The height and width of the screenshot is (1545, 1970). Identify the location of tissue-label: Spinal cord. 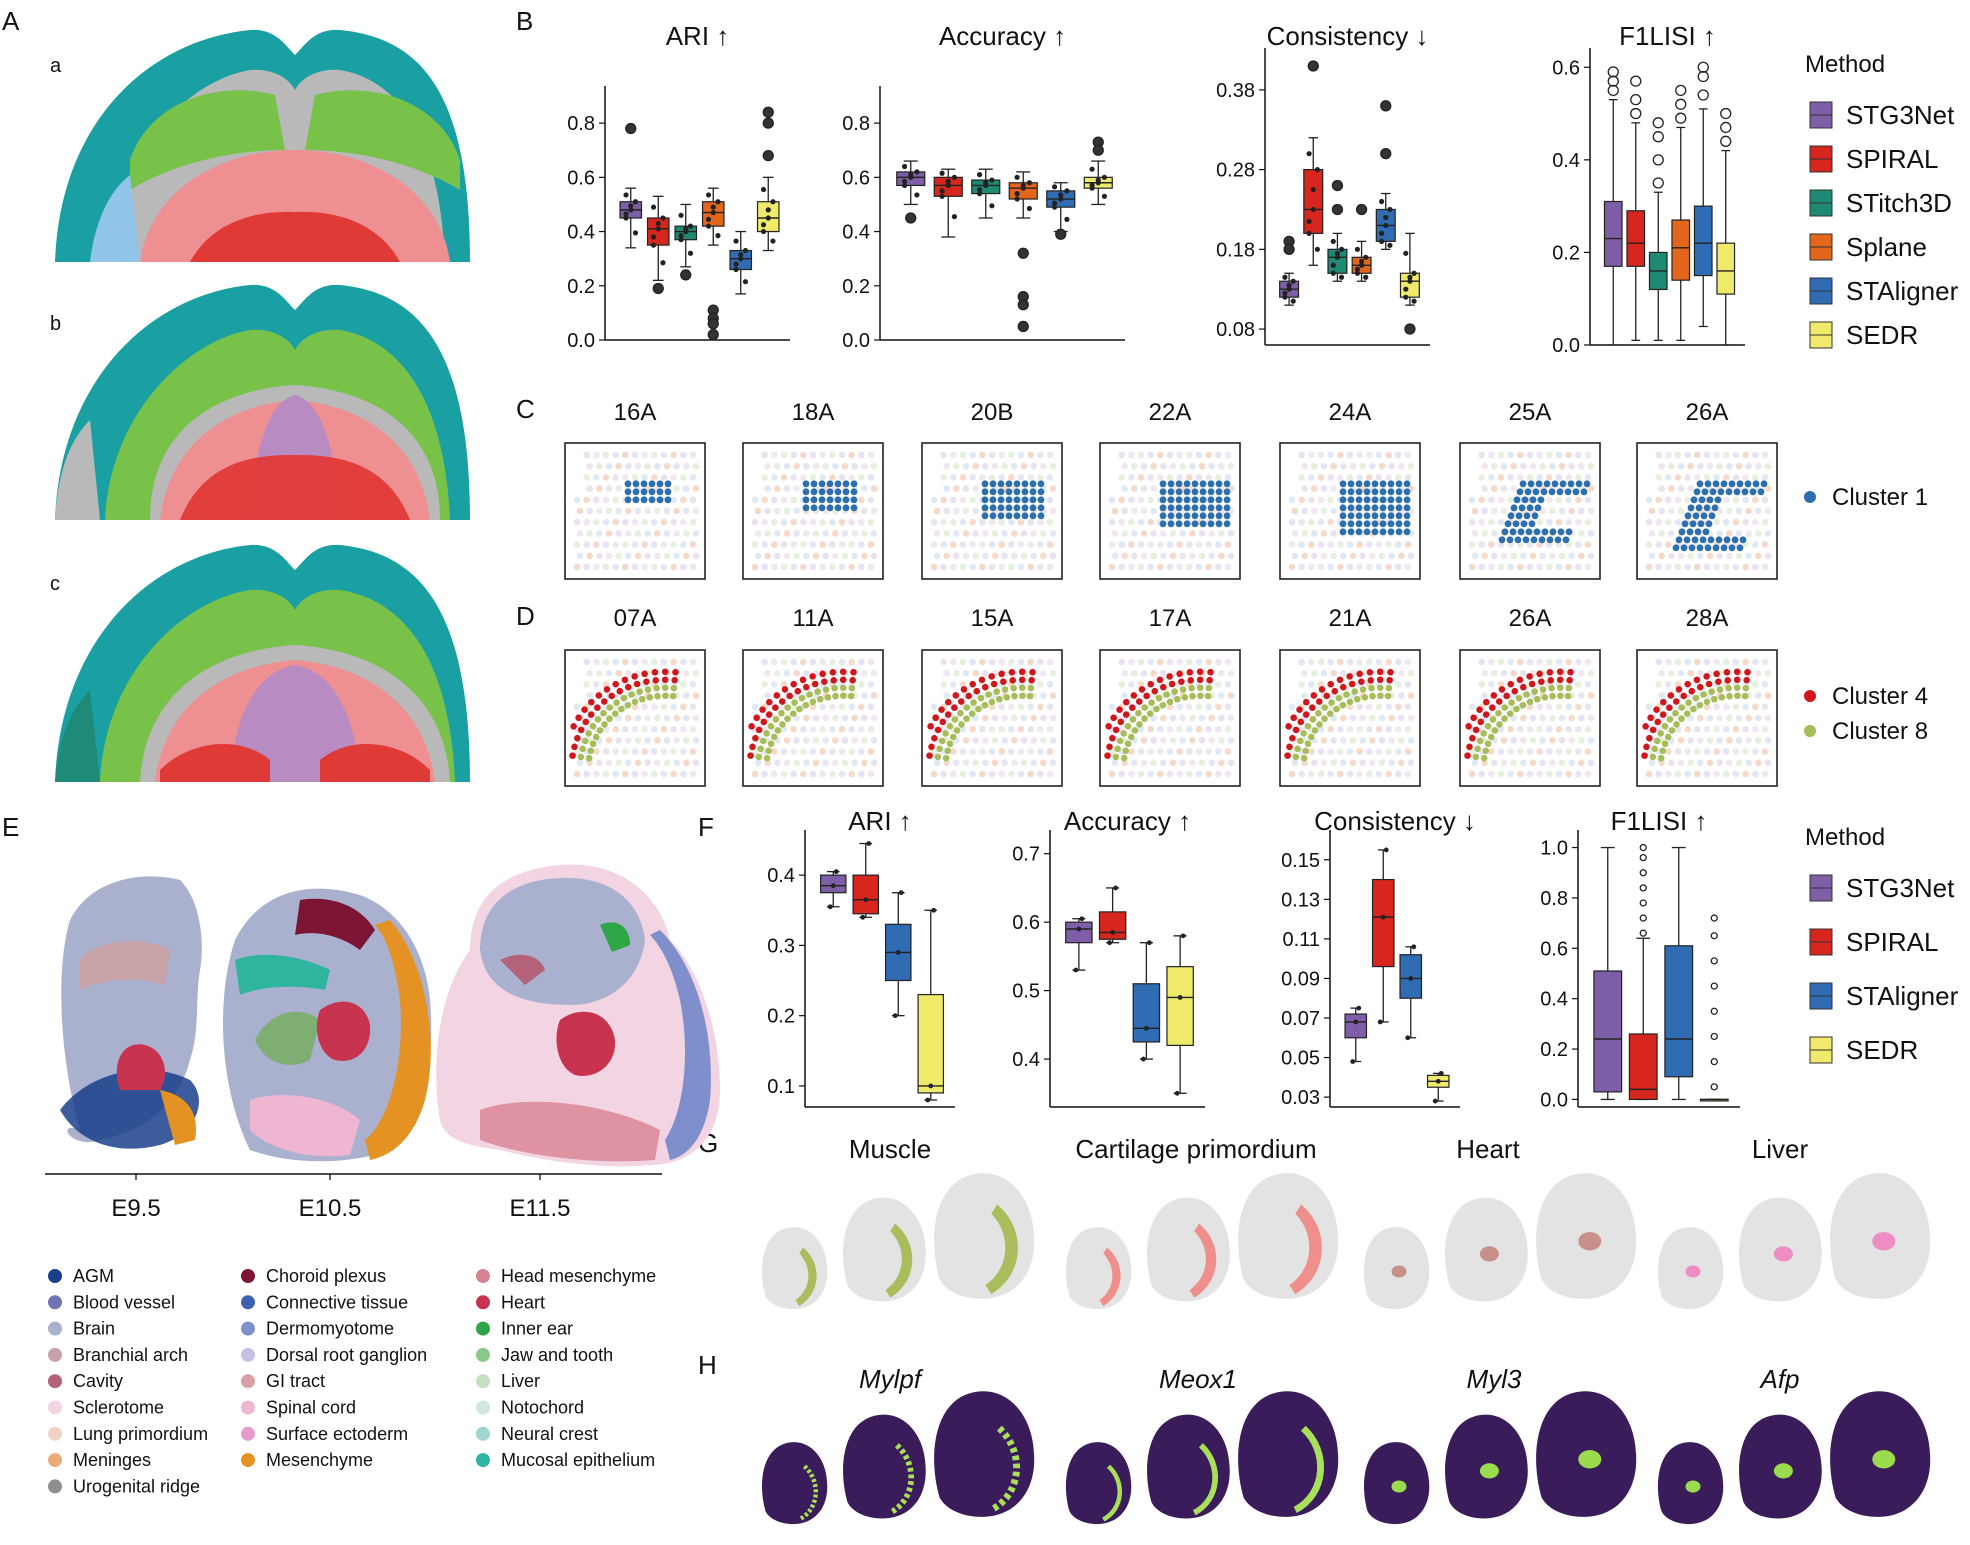
(311, 1408).